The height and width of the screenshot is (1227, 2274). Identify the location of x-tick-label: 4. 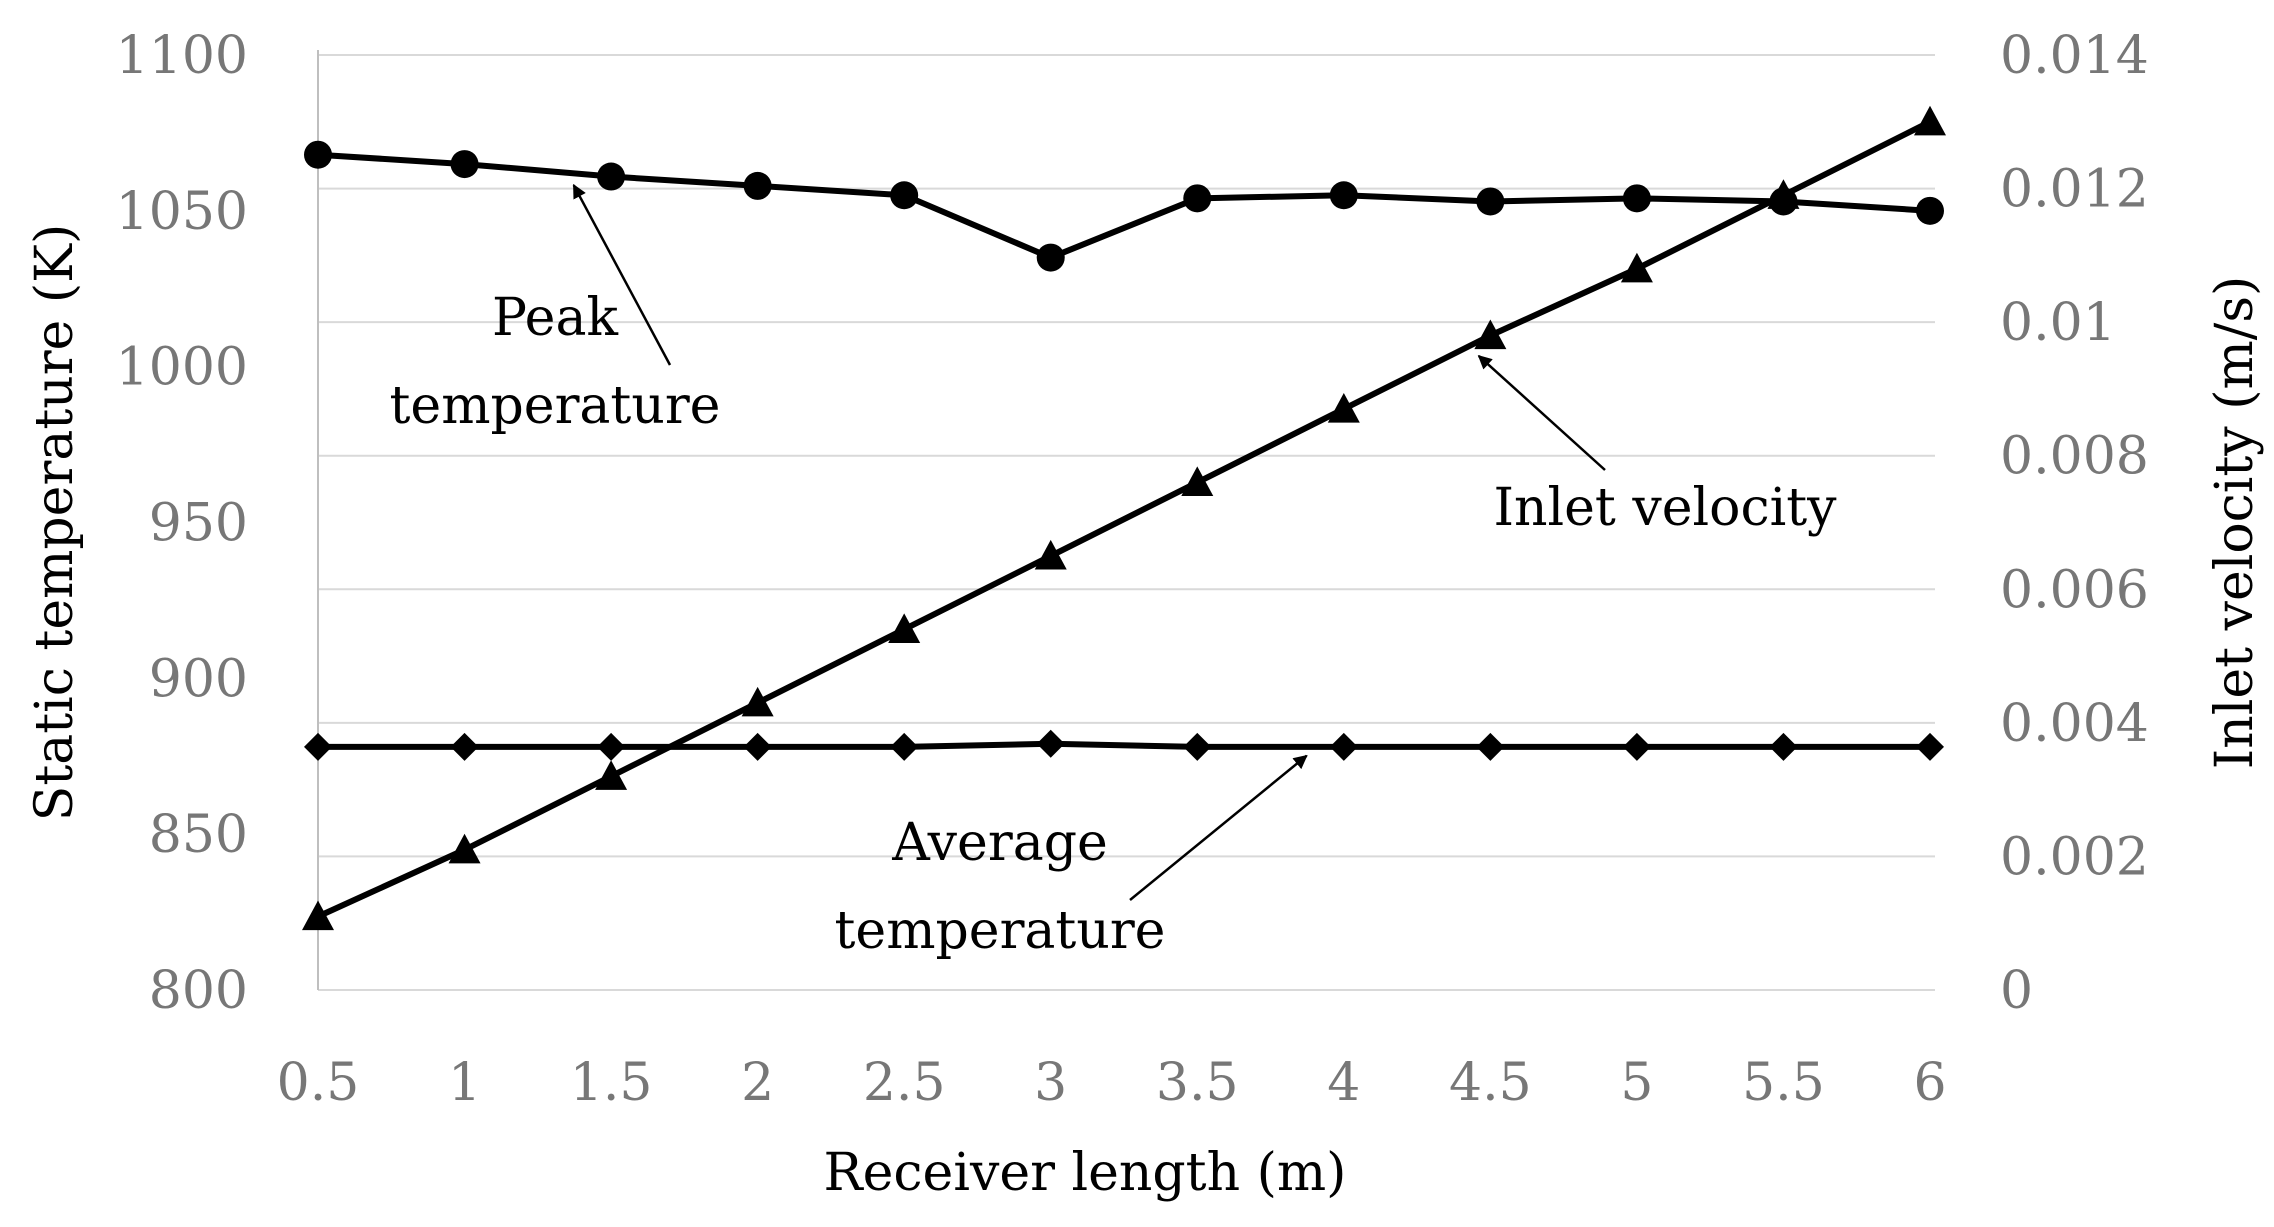
(1343, 1083).